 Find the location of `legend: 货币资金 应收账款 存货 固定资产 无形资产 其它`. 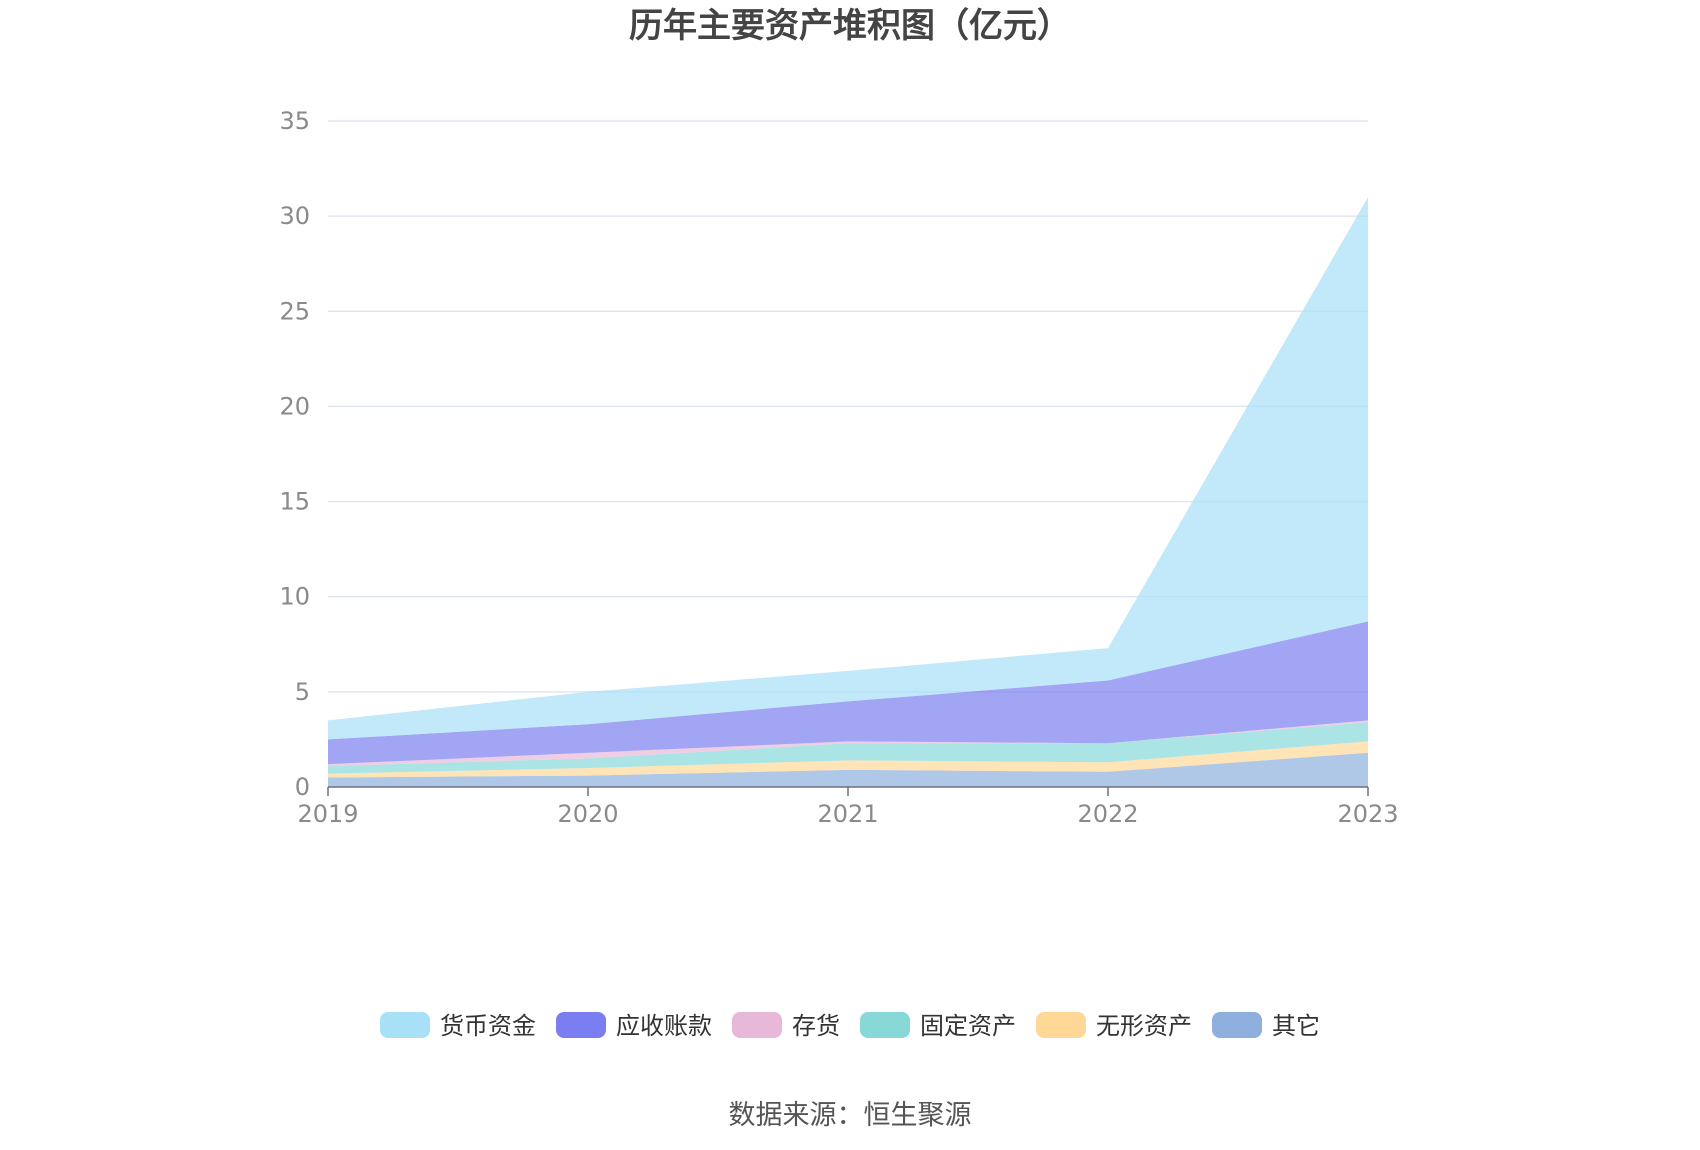

legend: 货币资金 应收账款 存货 固定资产 无形资产 其它 is located at coordinates (850, 1026).